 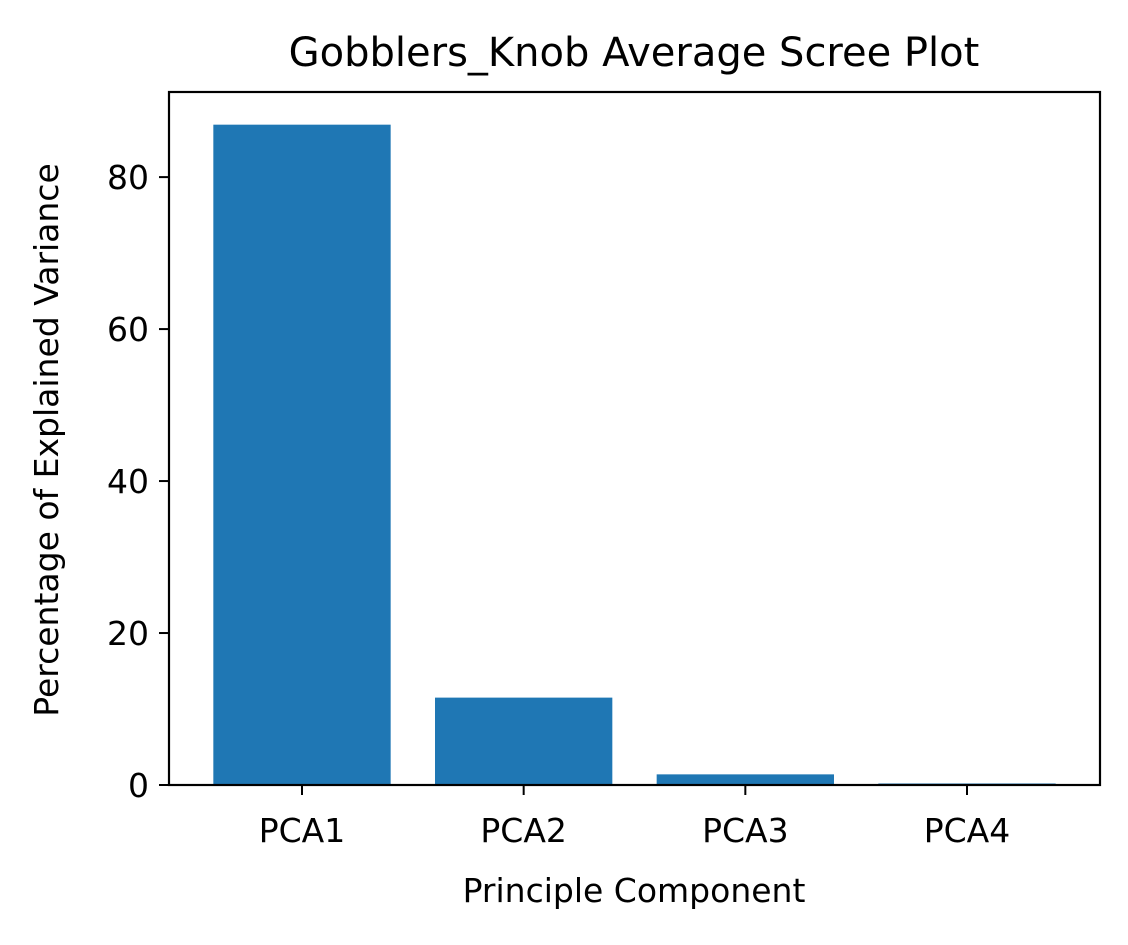 What do you see at coordinates (745, 830) in the screenshot?
I see `x-tick-label: PCA3` at bounding box center [745, 830].